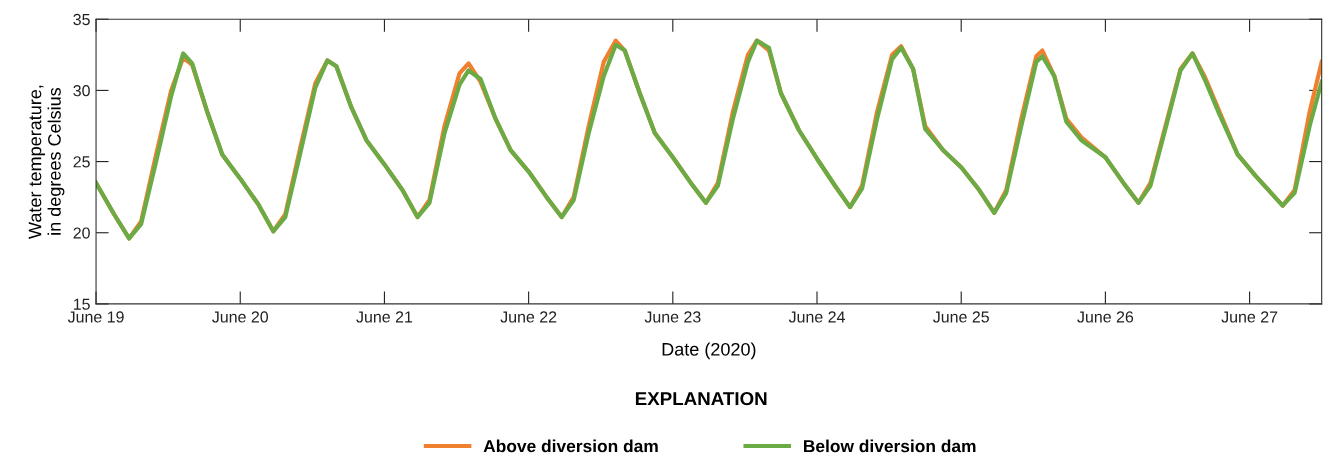 This screenshot has height=469, width=1323. Describe the element at coordinates (709, 351) in the screenshot. I see `x-axis-title: Date (2020)` at that location.